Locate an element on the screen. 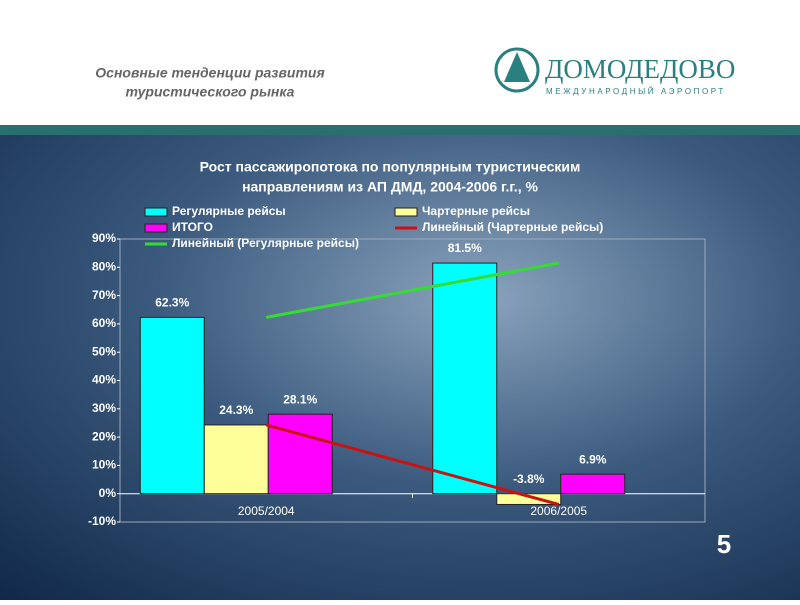 Image resolution: width=800 pixels, height=605 pixels. logo-name: ДОМОДЕДОВО is located at coordinates (640, 69).